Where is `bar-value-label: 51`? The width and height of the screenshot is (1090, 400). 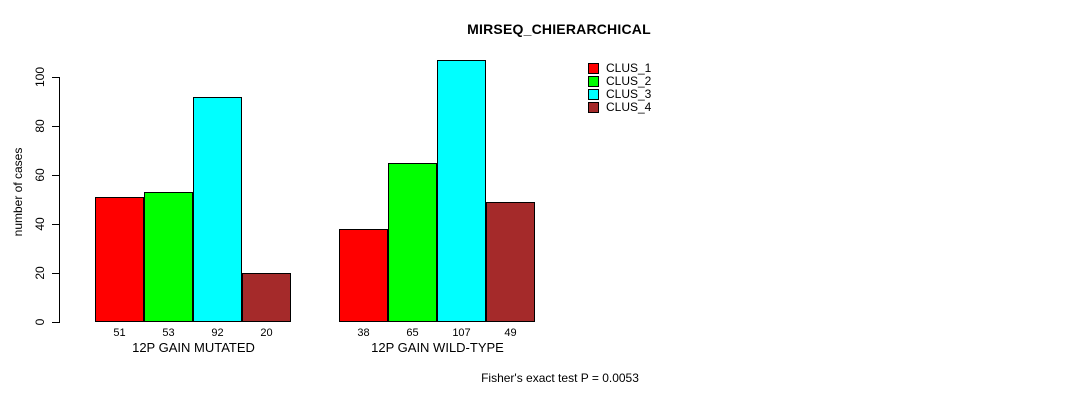
bar-value-label: 51 is located at coordinates (119, 333).